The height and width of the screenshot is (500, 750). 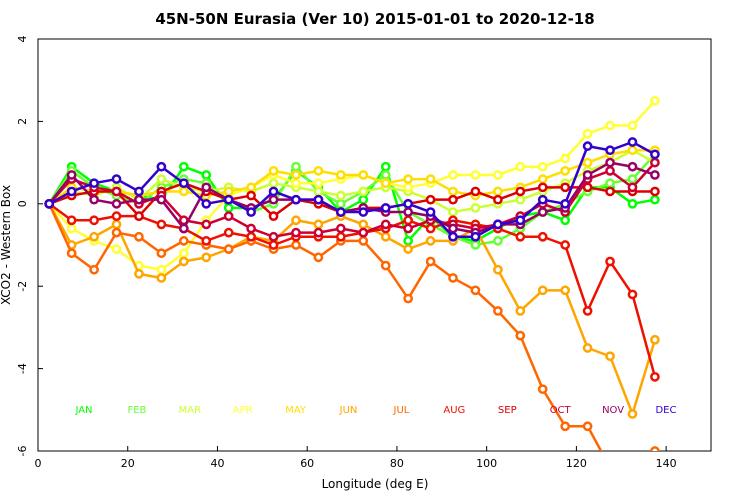 What do you see at coordinates (356, 458) in the screenshot?
I see `x-axis-ticks: 0 20 40 60 80 100 120 140` at bounding box center [356, 458].